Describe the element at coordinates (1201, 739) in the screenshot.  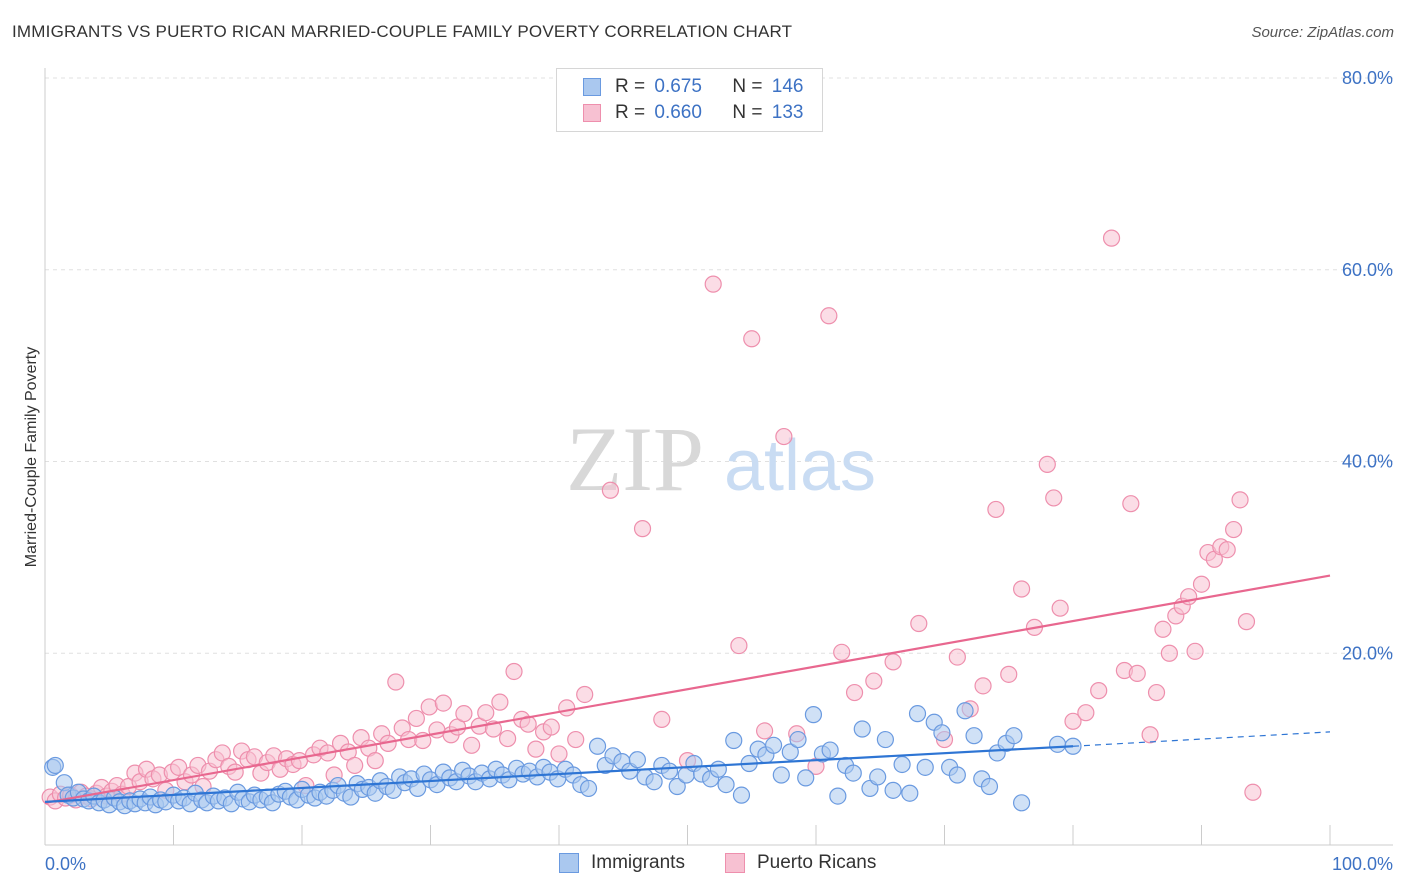
I see `immigrants-trend-extension` at that location.